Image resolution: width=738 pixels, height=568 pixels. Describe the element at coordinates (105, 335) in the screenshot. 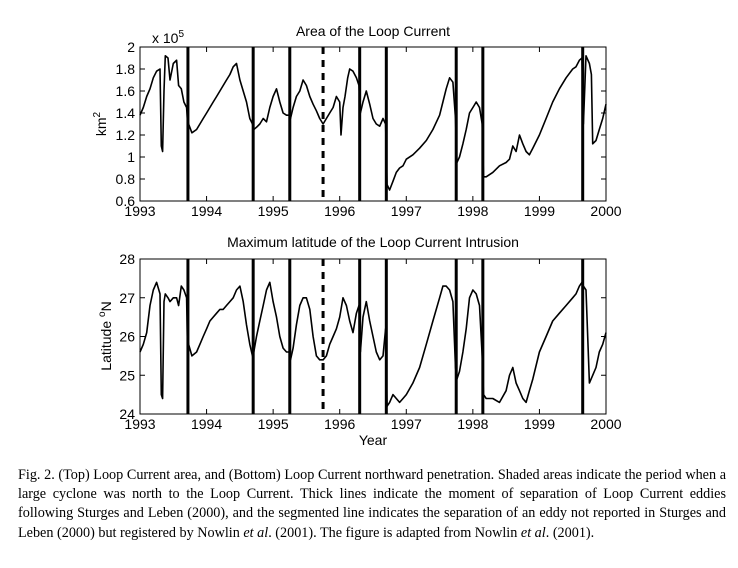

I see `latitude-chart-ylabel: Latitude oN` at that location.